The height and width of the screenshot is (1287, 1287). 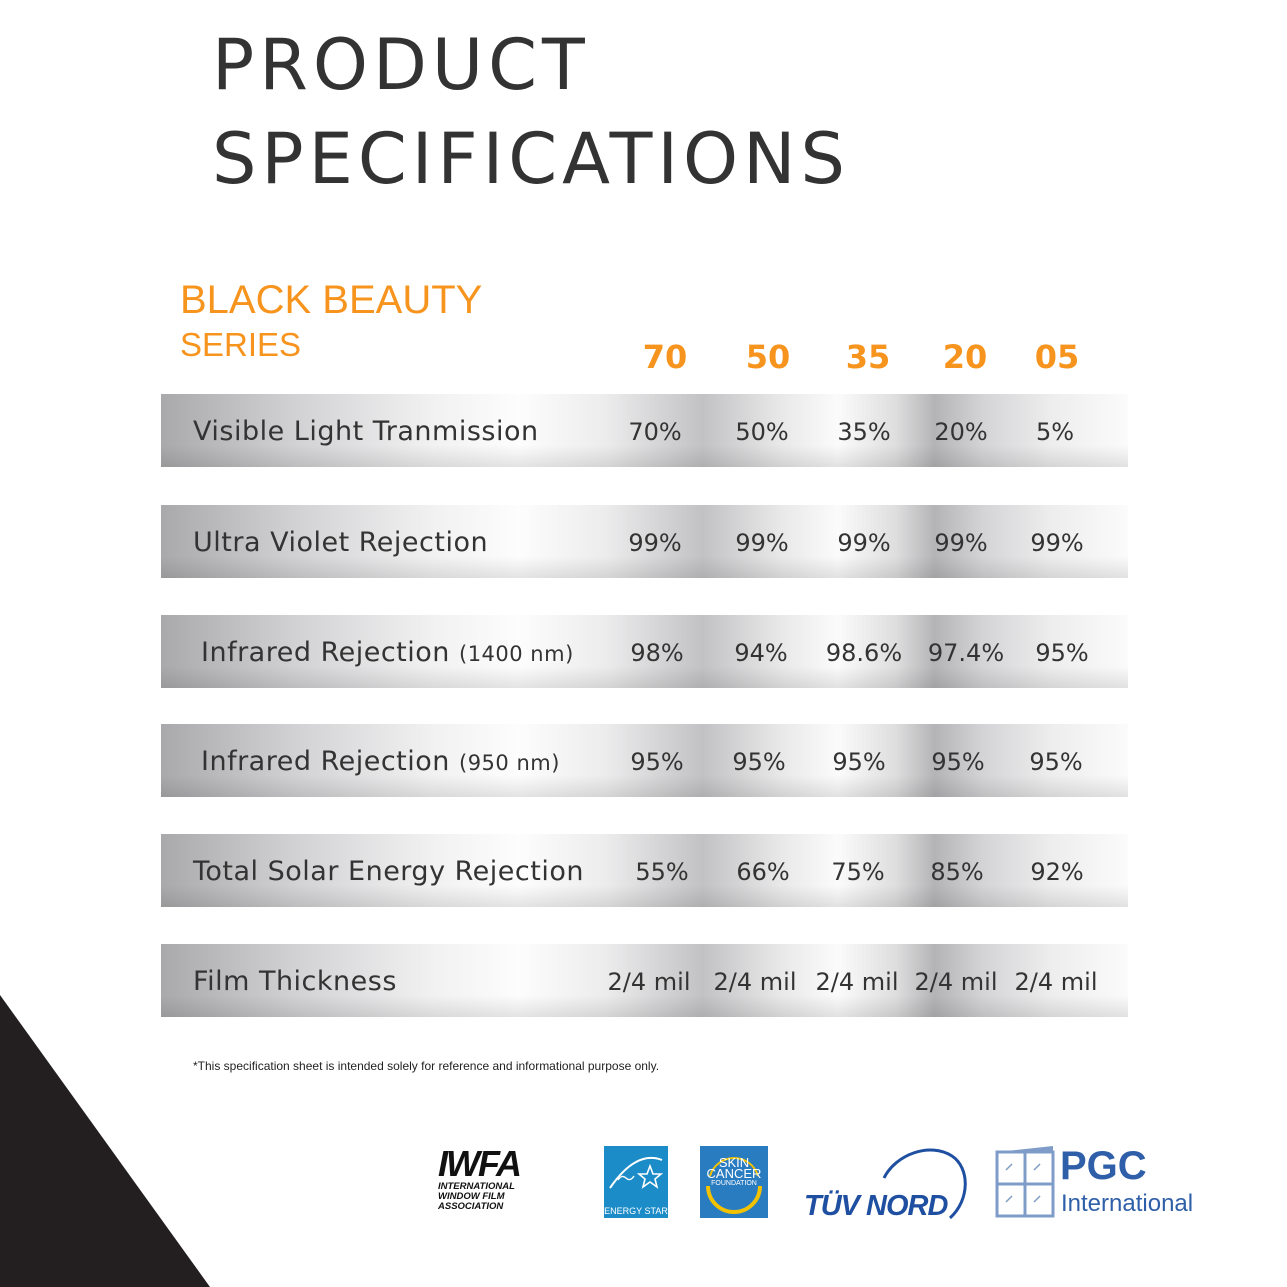 What do you see at coordinates (858, 872) in the screenshot?
I see `spec-value: 75%` at bounding box center [858, 872].